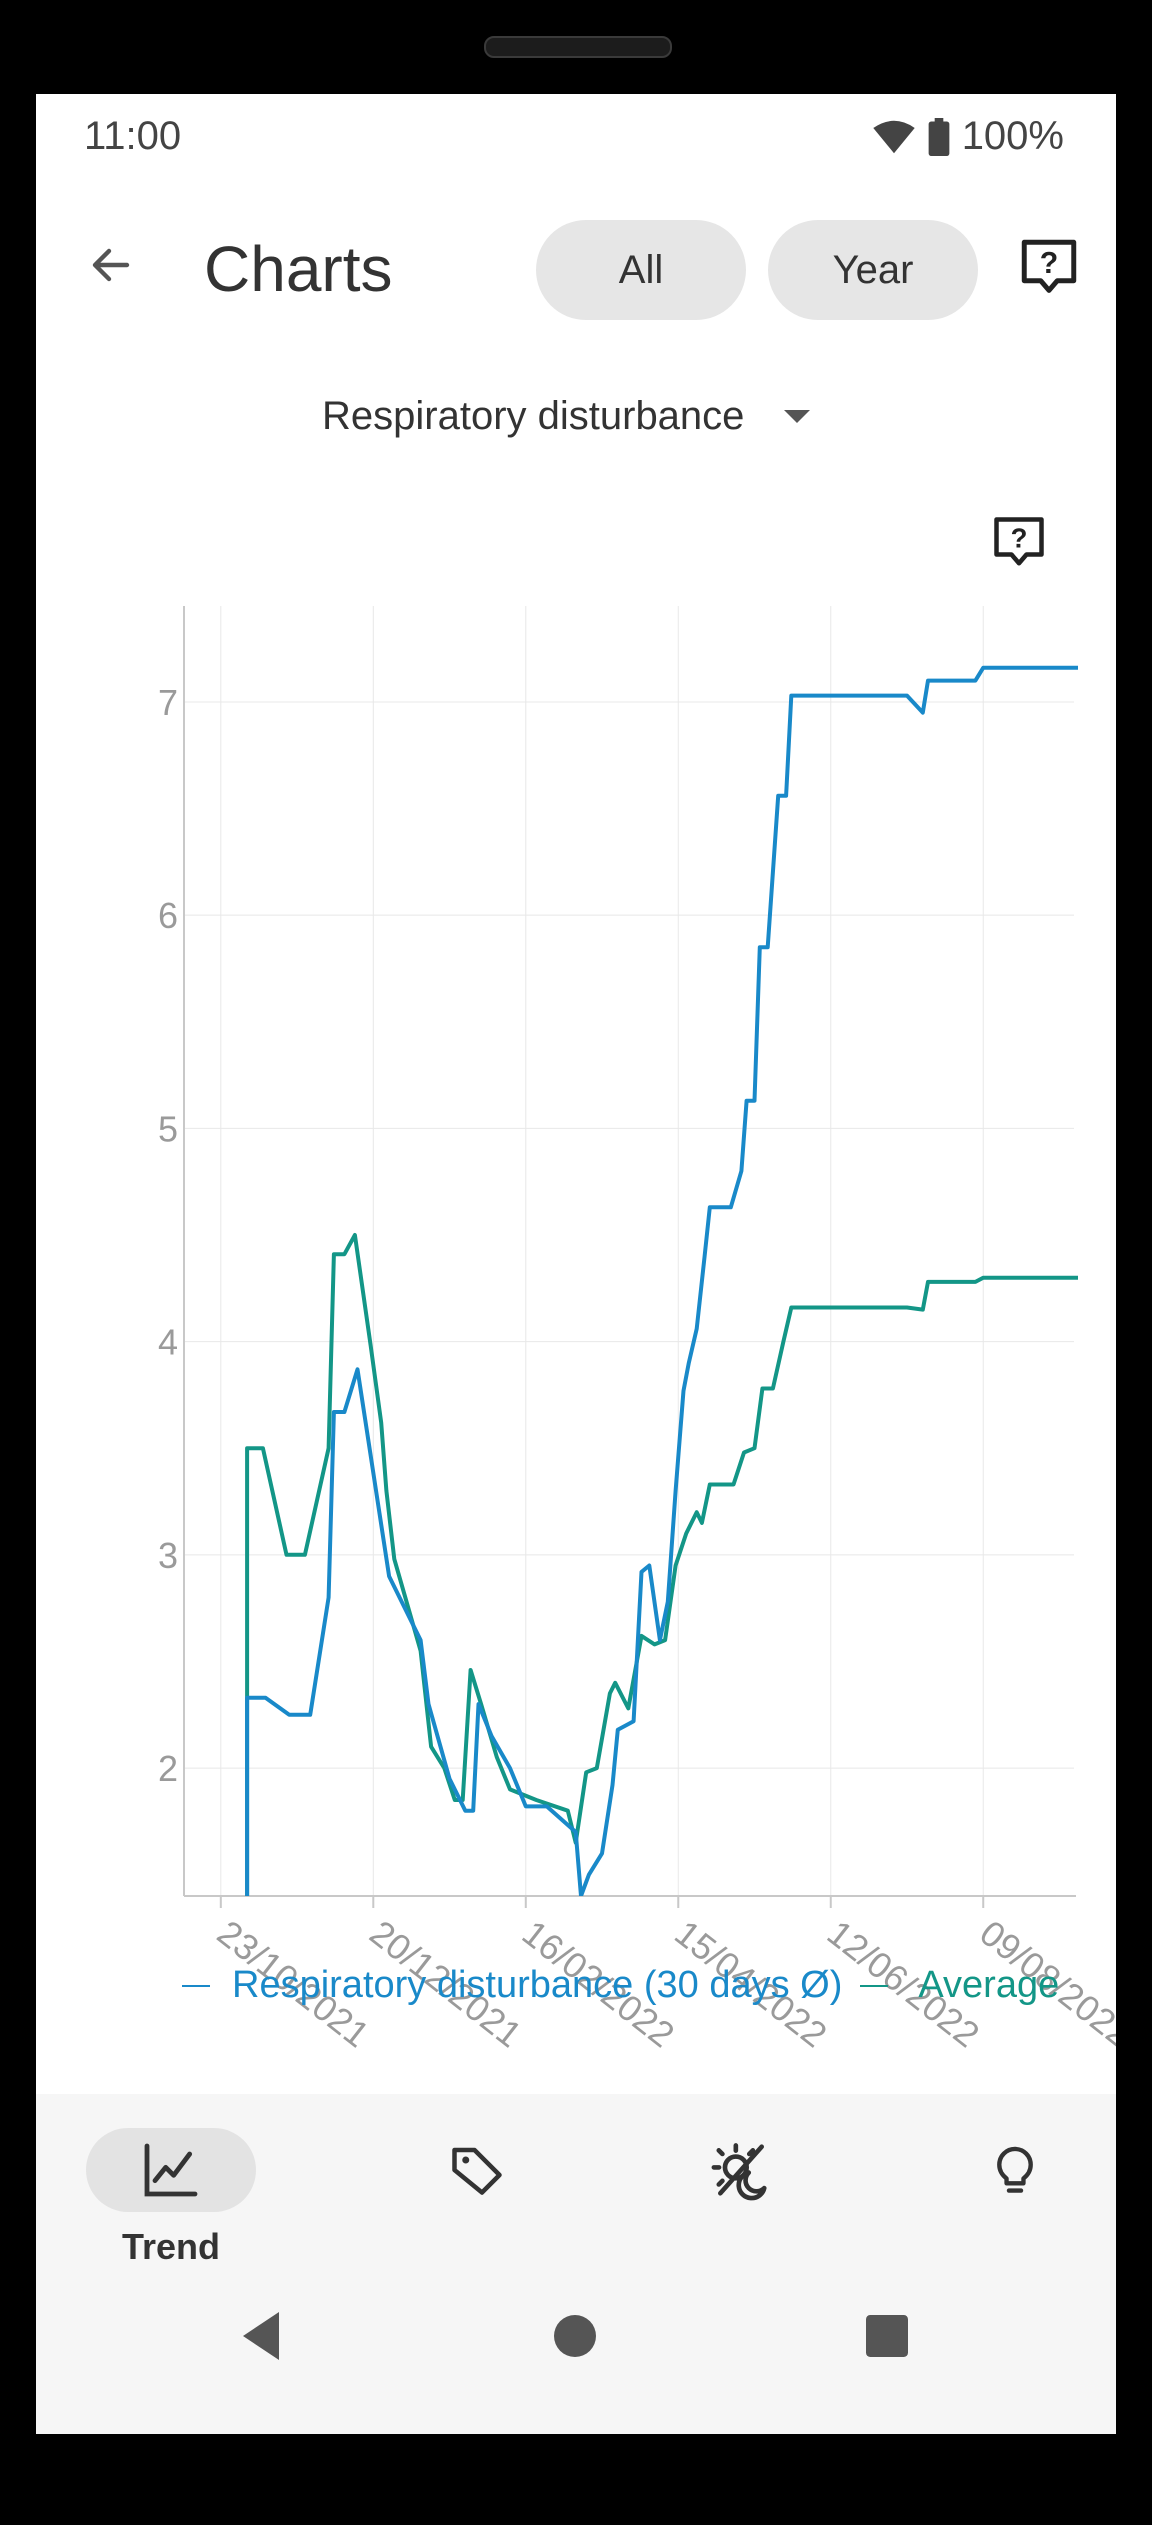 Image resolution: width=1152 pixels, height=2525 pixels. What do you see at coordinates (575, 2336) in the screenshot?
I see `system-home-icon` at bounding box center [575, 2336].